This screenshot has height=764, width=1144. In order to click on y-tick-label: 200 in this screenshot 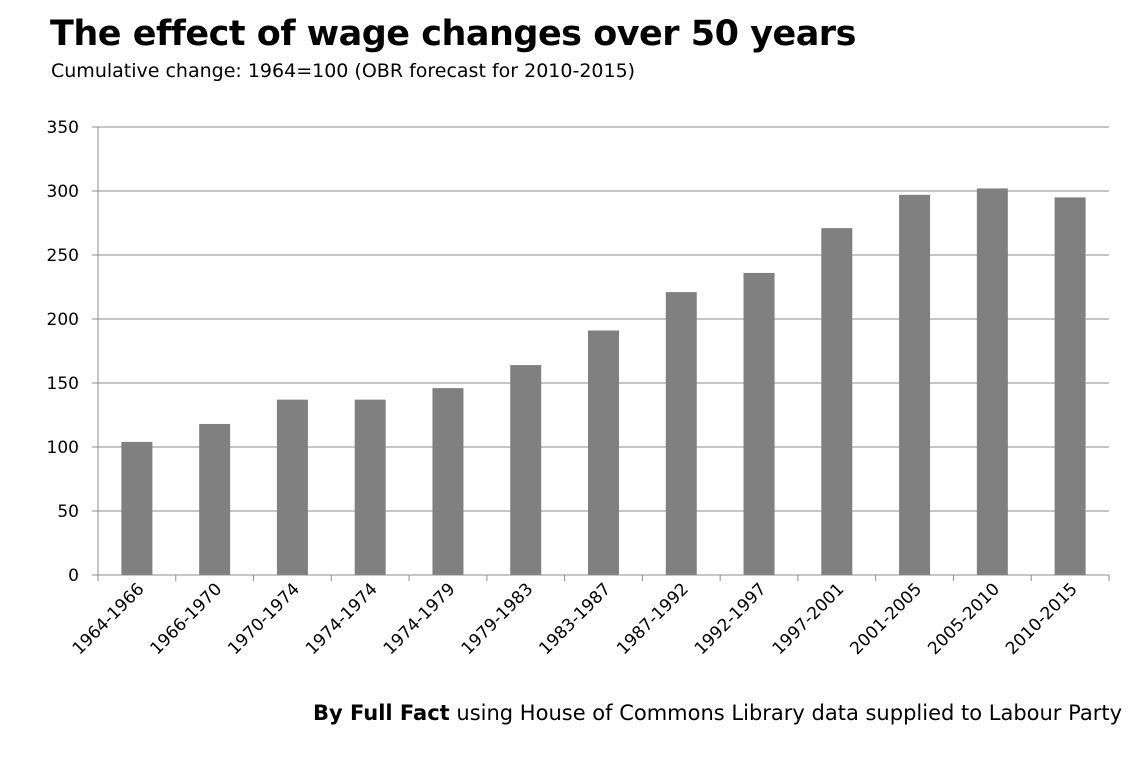, I will do `click(63, 320)`.